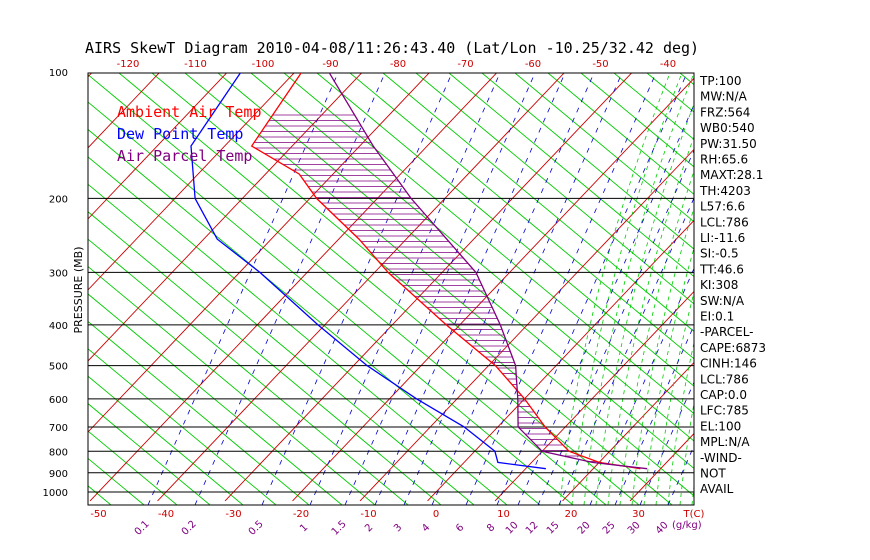 The image size is (870, 560). Describe the element at coordinates (720, 426) in the screenshot. I see `index-label: EL:100` at that location.